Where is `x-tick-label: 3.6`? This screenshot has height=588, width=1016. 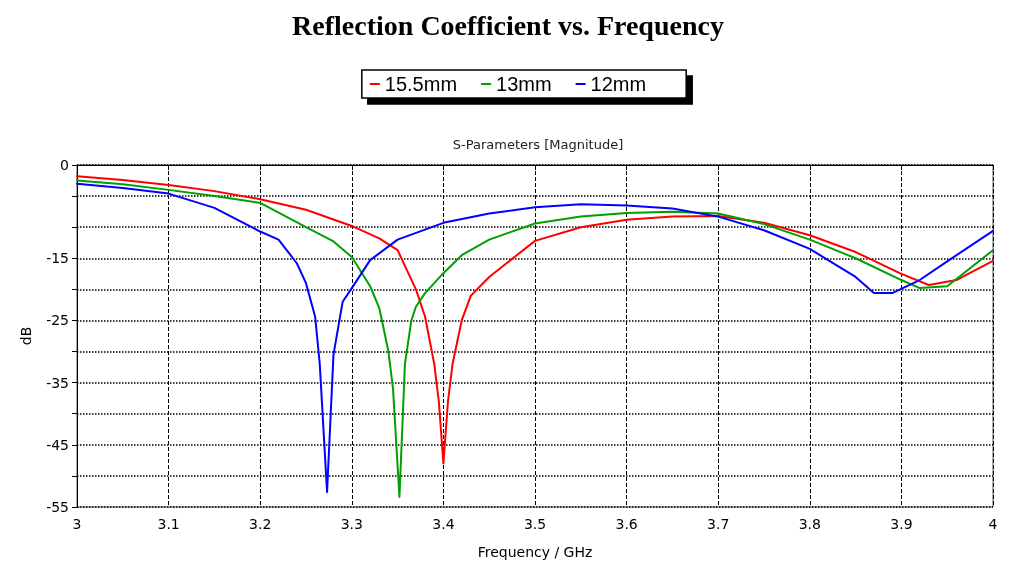 x-tick-label: 3.6 is located at coordinates (626, 524).